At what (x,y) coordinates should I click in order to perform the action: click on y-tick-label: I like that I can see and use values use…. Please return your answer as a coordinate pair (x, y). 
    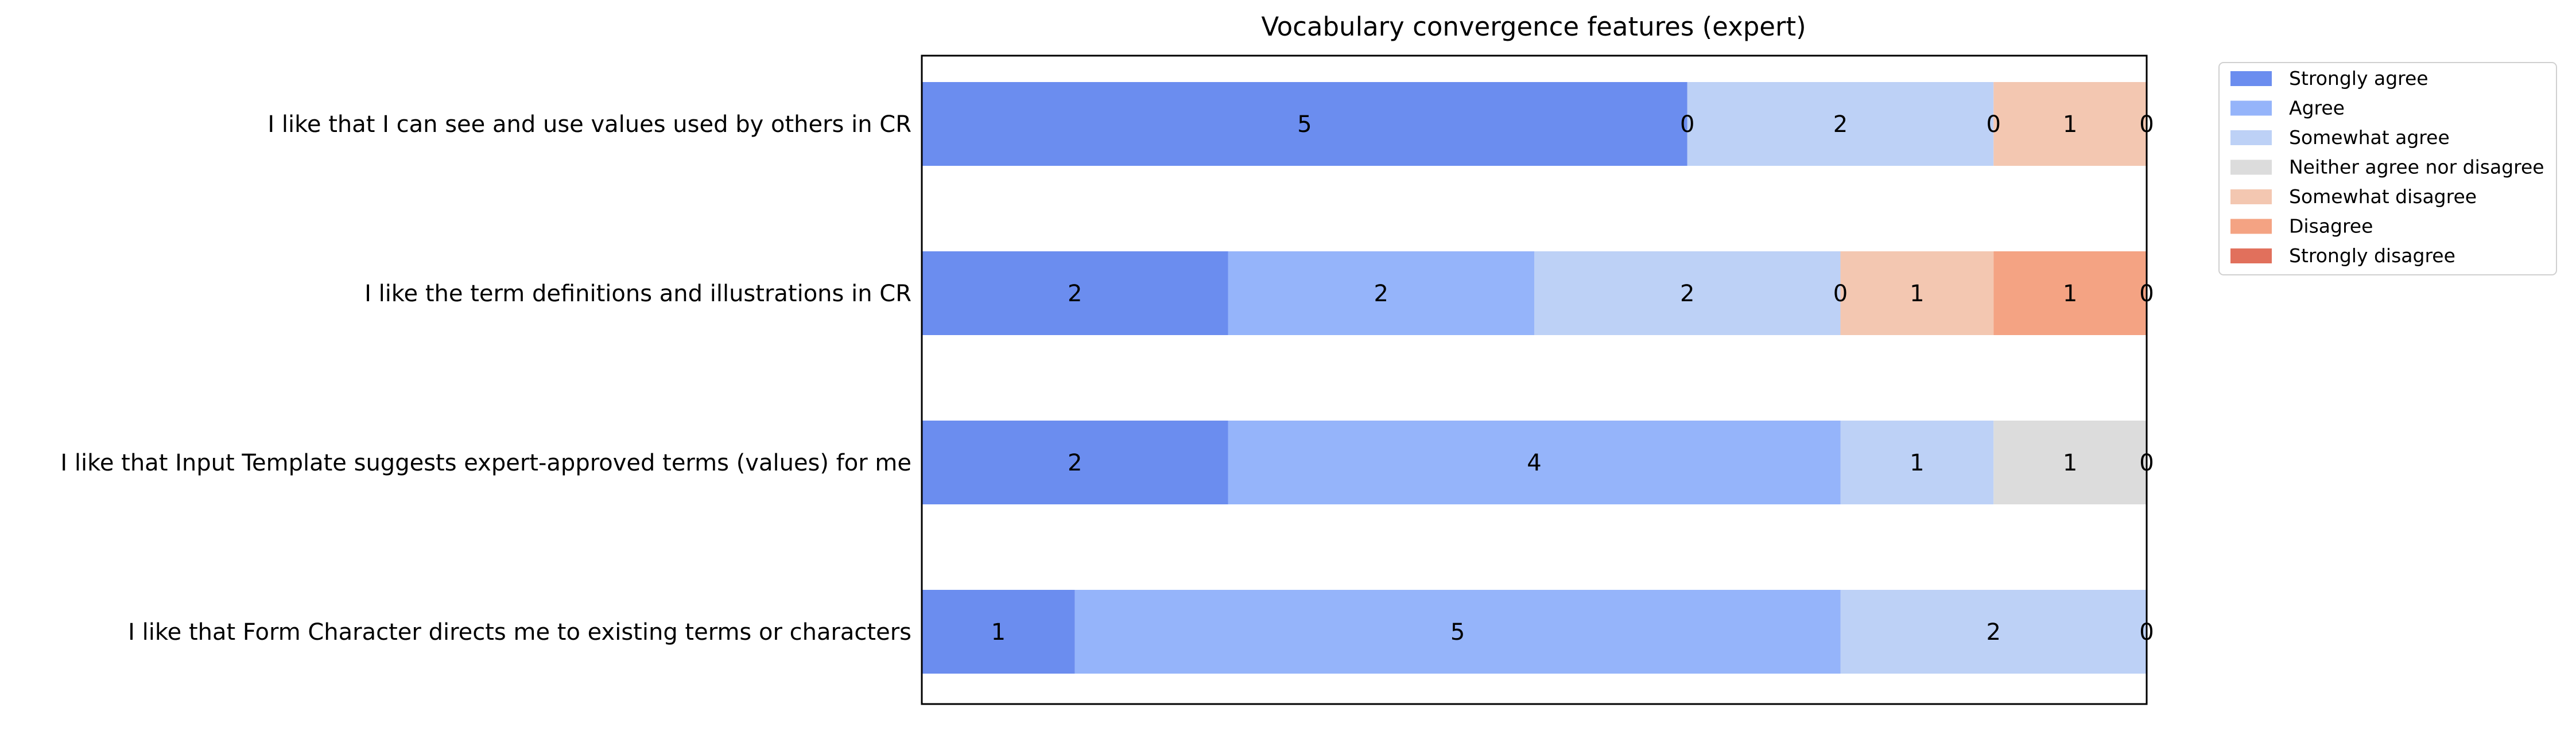
    Looking at the image, I should click on (589, 124).